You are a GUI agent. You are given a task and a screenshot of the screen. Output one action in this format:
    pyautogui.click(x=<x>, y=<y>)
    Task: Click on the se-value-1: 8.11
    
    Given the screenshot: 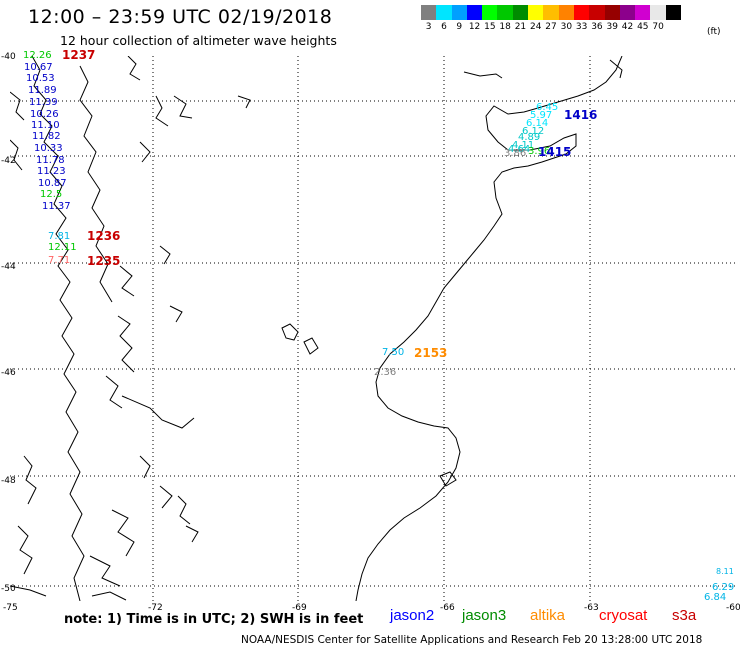 What is the action you would take?
    pyautogui.click(x=725, y=571)
    